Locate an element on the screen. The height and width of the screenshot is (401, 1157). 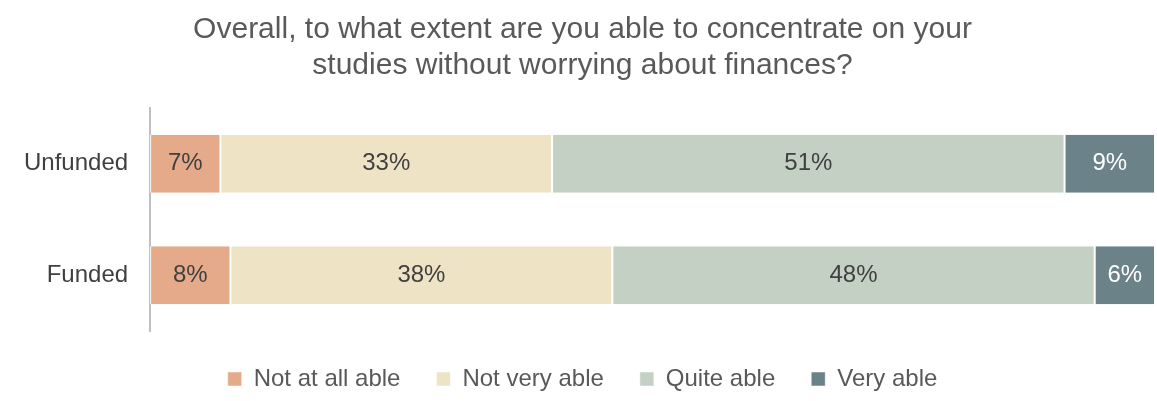
chart-title: Overall, to what extent are you able to concentrate on your studies without worrying about finances? is located at coordinates (582, 46).